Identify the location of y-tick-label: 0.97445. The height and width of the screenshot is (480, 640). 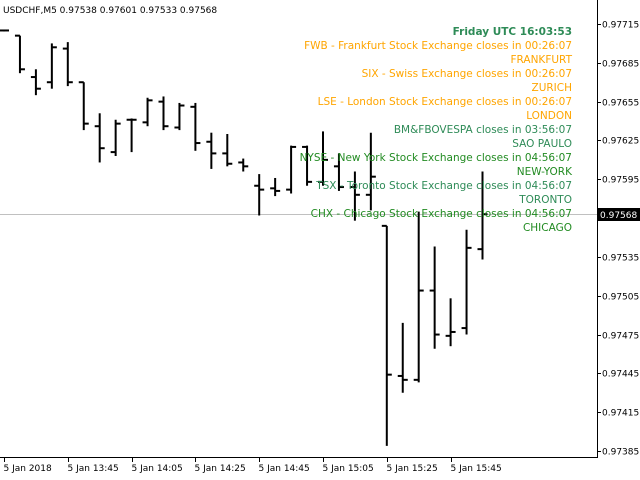
(620, 375).